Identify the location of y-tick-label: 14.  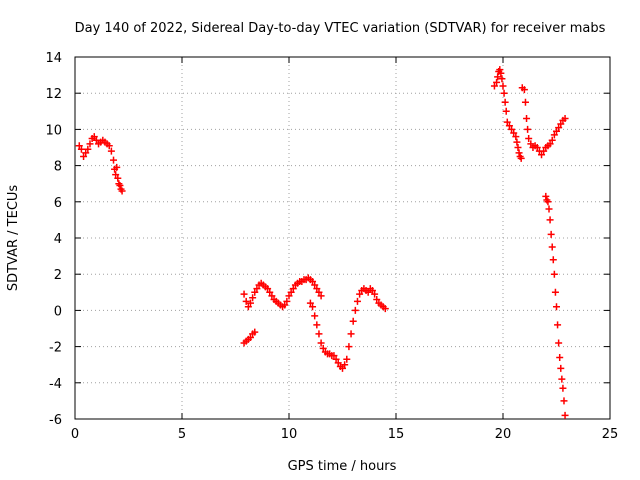
(53, 58).